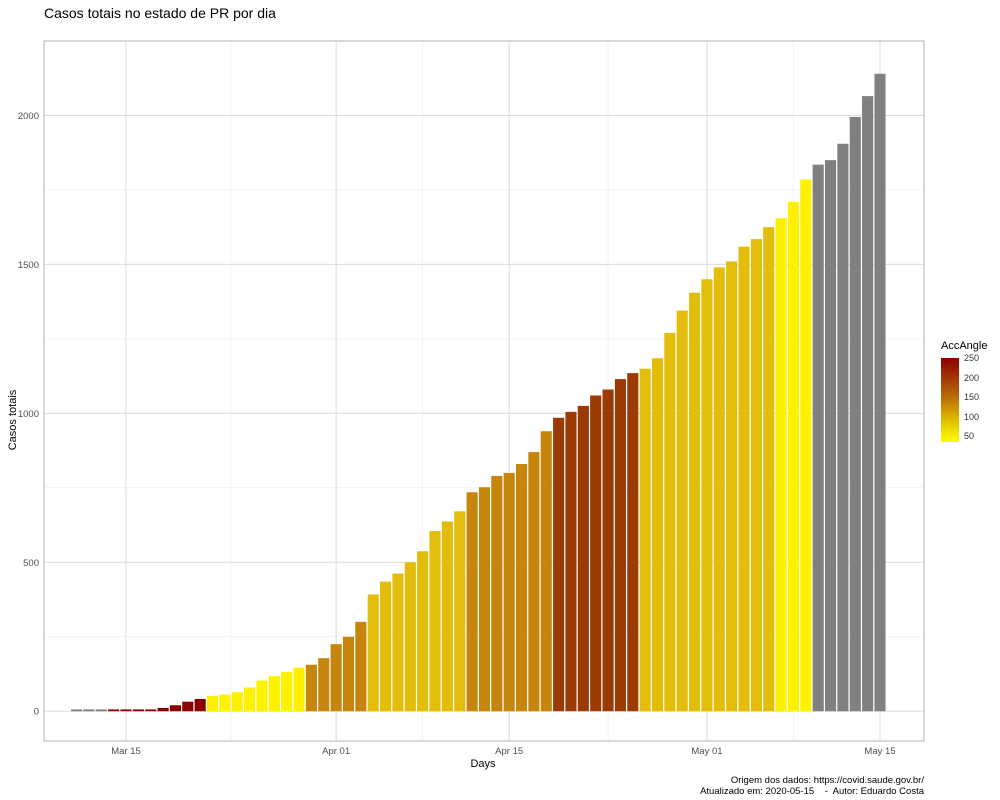 This screenshot has height=800, width=1000. Describe the element at coordinates (972, 378) in the screenshot. I see `legend-label: 200` at that location.